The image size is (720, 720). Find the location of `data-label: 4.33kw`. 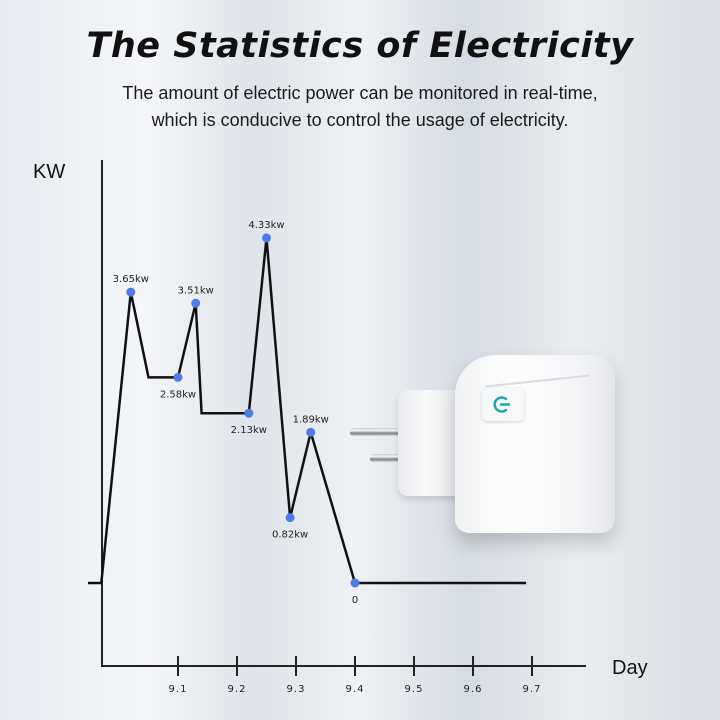

data-label: 4.33kw is located at coordinates (266, 225).